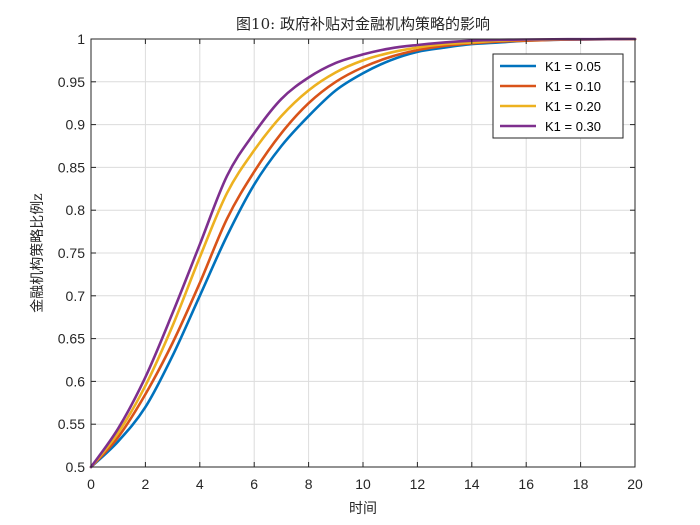  Describe the element at coordinates (200, 484) in the screenshot. I see `x-tick-label: 4` at that location.